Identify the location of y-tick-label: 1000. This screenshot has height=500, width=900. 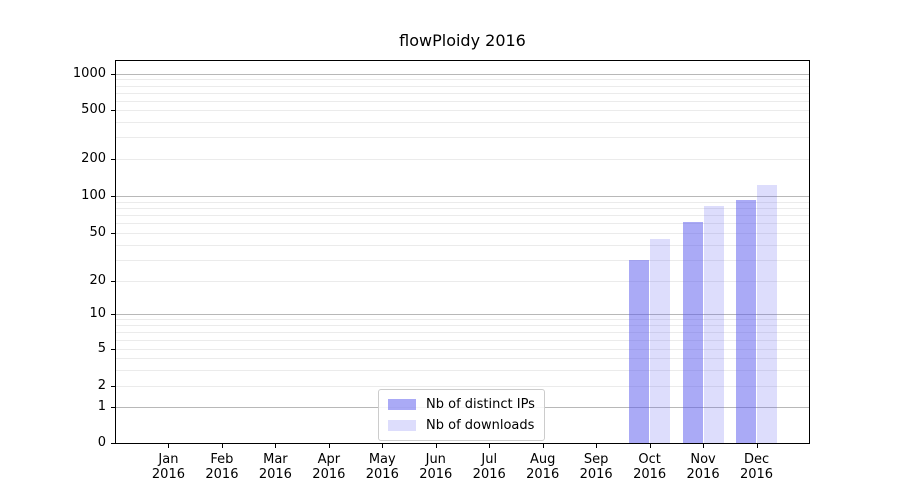
(89, 73).